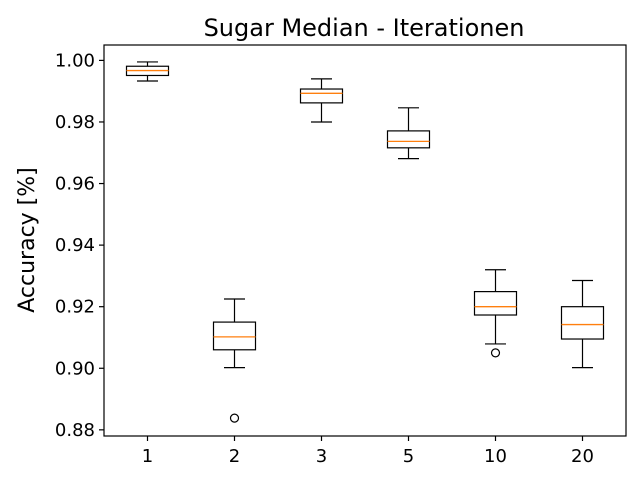  Describe the element at coordinates (364, 28) in the screenshot. I see `chart-title: Sugar Median - Iterationen` at that location.